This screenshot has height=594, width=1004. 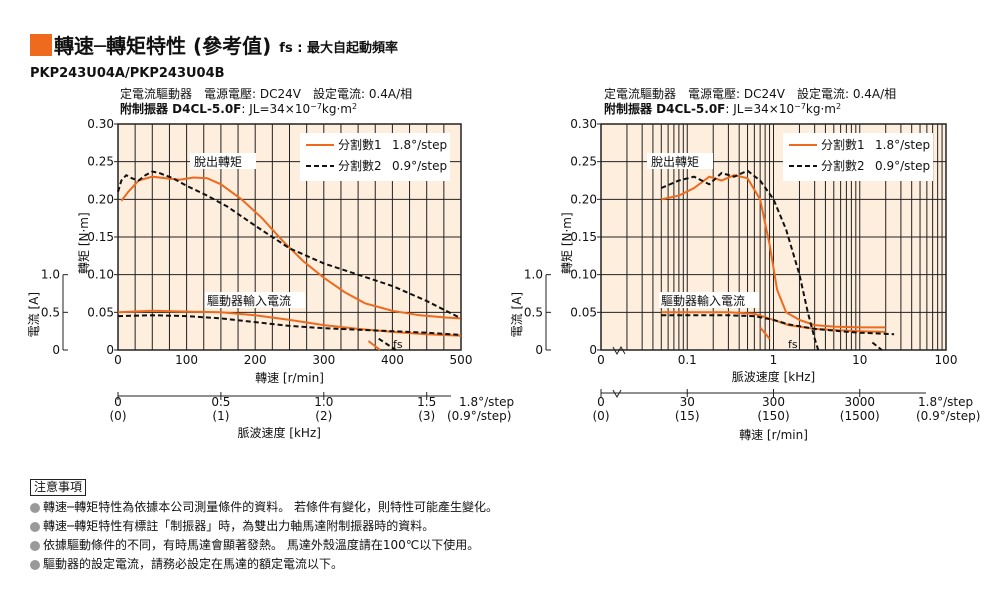 I want to click on speed-tick-sub: (15), so click(x=687, y=416).